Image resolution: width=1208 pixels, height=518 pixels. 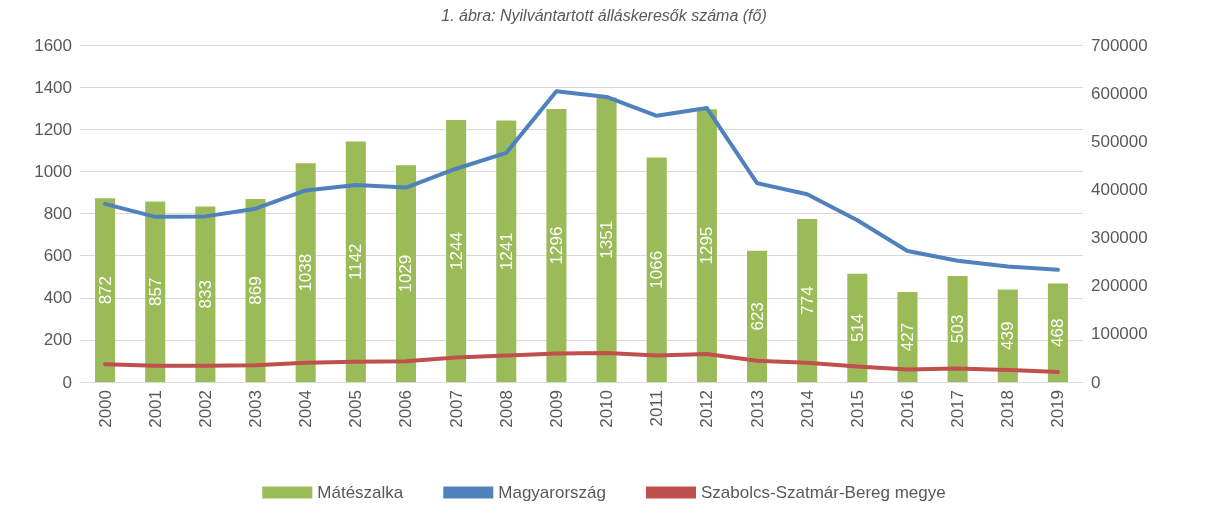 I want to click on data-label: 1296, so click(x=556, y=245).